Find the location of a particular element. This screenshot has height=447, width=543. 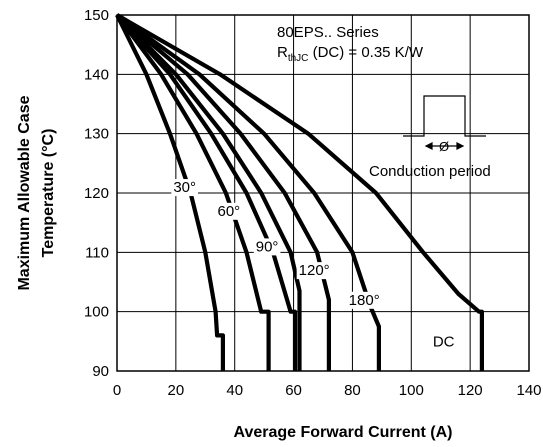

thermal-resistance-label: RthJC (DC) = 0.35 K/W is located at coordinates (350, 54).